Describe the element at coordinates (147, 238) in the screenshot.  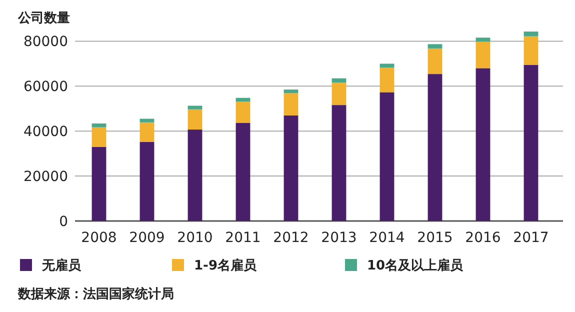
I see `x-tick-label: 2009` at that location.